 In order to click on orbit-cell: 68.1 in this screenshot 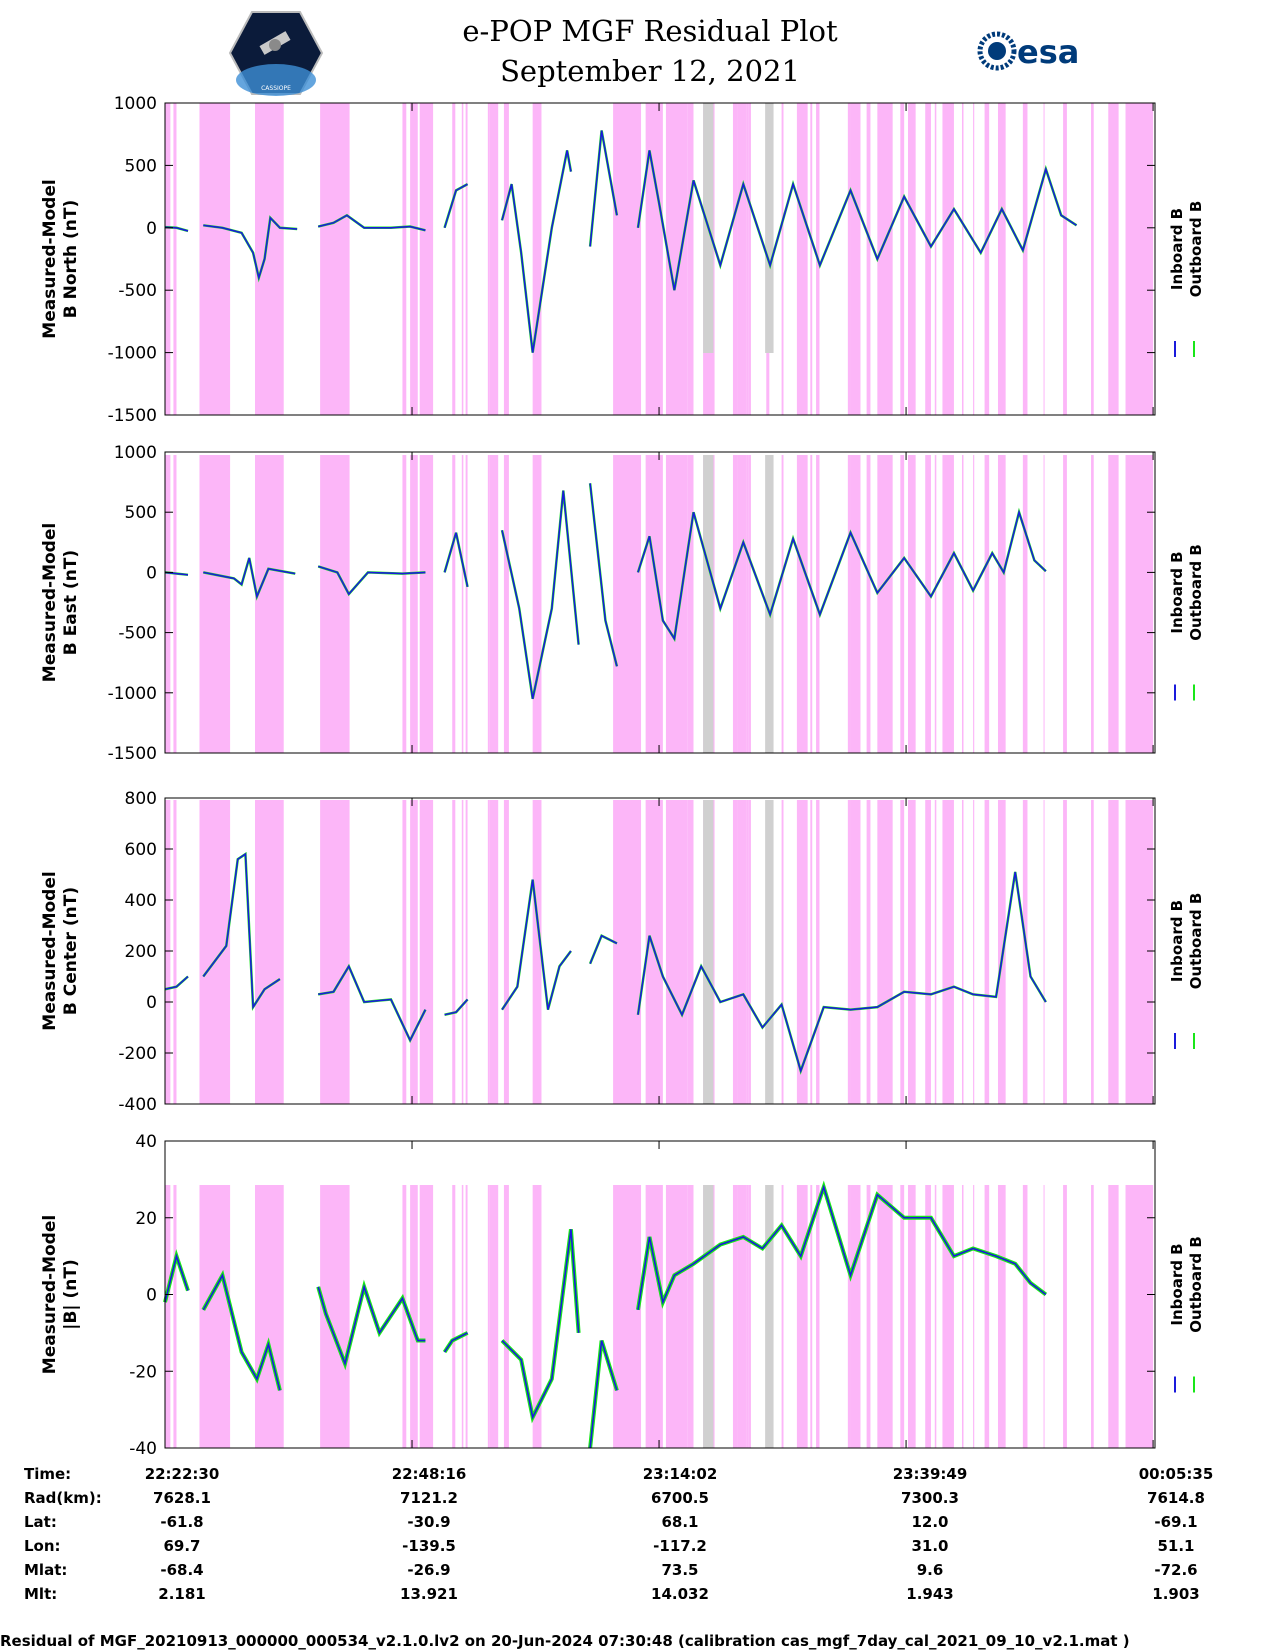, I will do `click(680, 1522)`.